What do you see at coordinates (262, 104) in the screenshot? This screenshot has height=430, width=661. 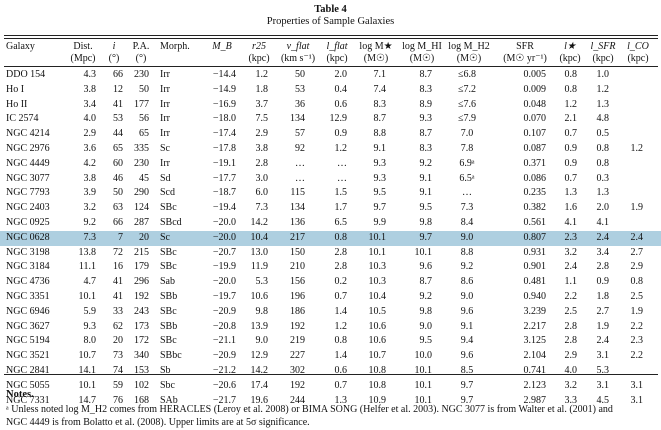 I see `cell-r25: 3.7` at bounding box center [262, 104].